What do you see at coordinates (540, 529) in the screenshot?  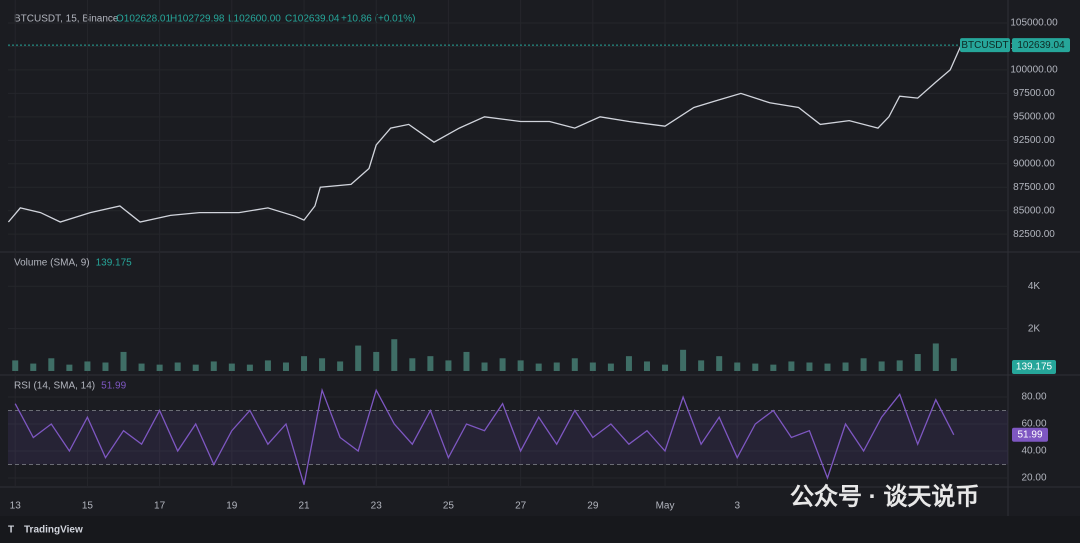 I see `footer-bar` at bounding box center [540, 529].